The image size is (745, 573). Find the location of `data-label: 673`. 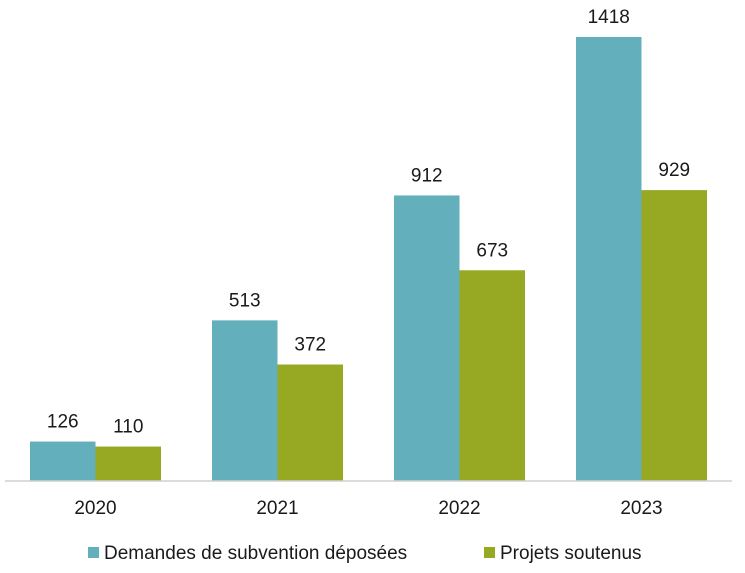

data-label: 673 is located at coordinates (492, 250).